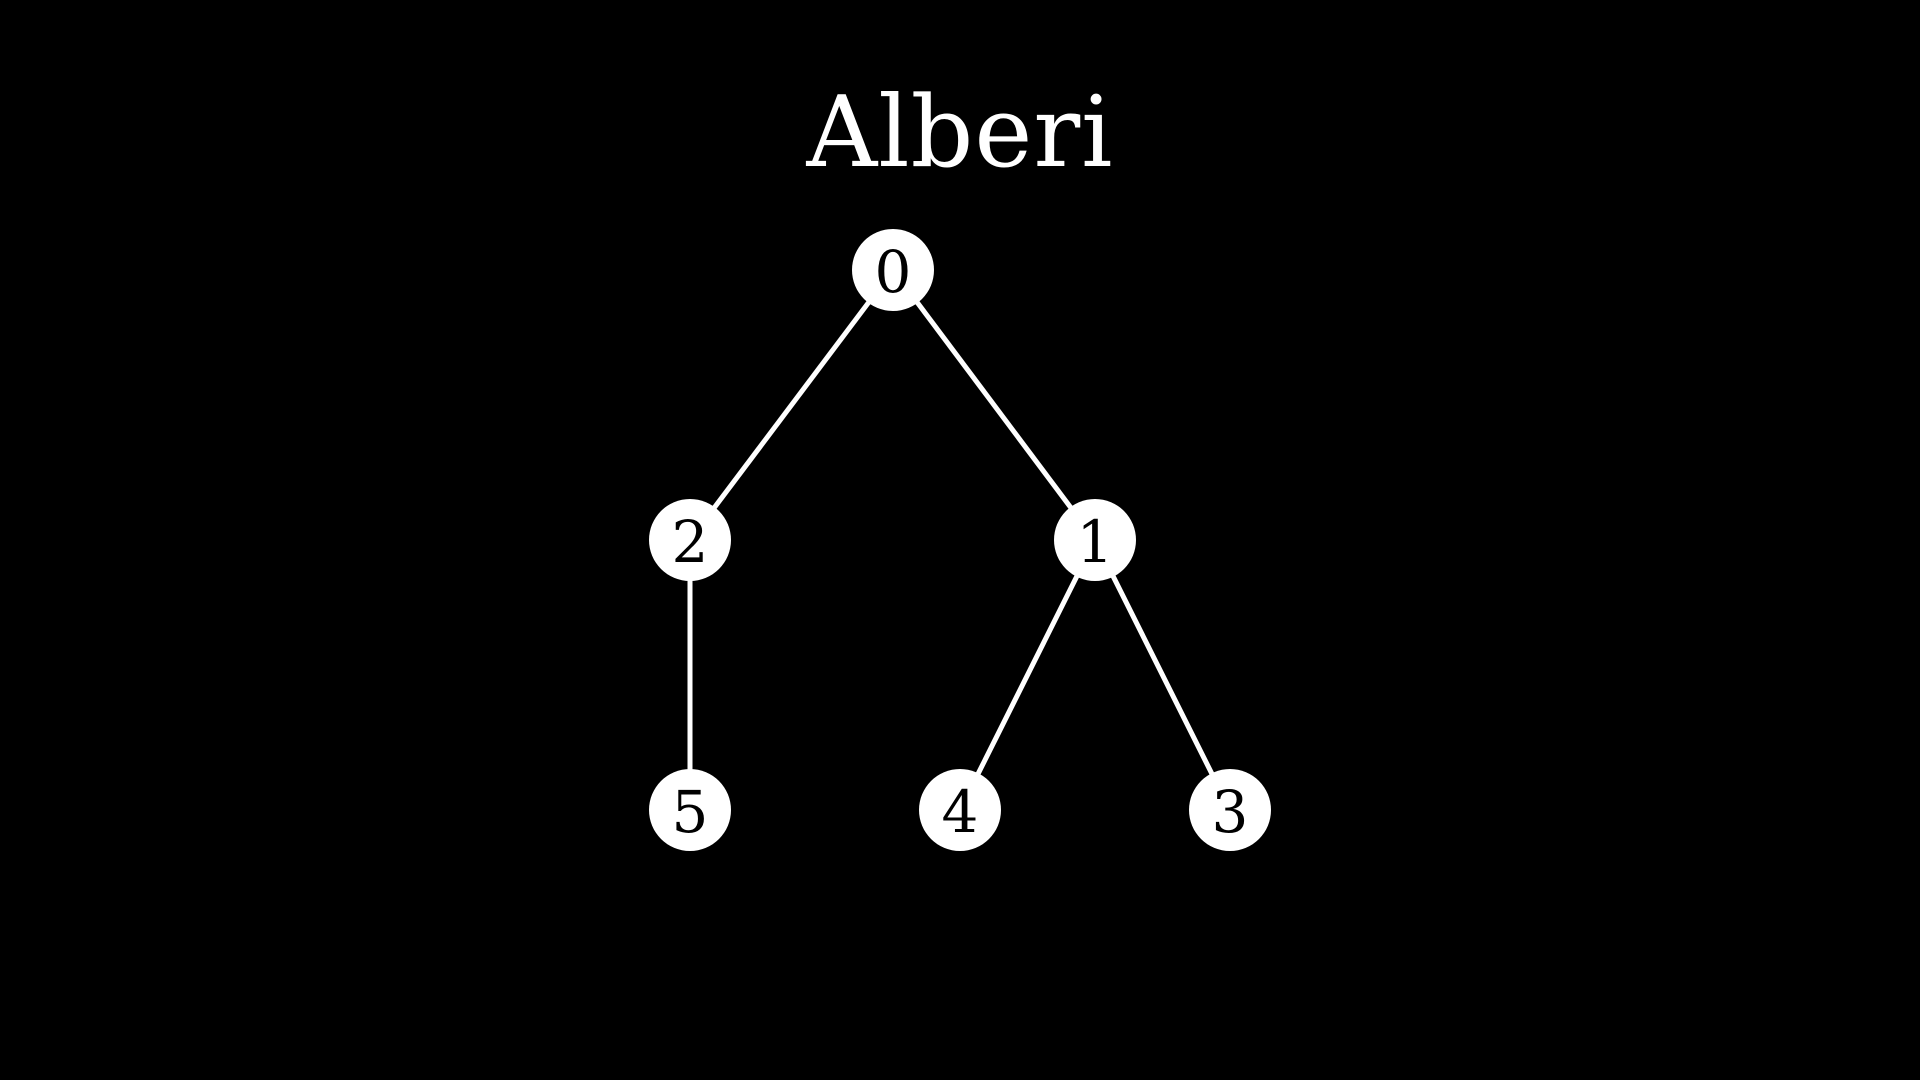 This screenshot has width=1920, height=1080. What do you see at coordinates (960, 133) in the screenshot?
I see `page-title: Alberi` at bounding box center [960, 133].